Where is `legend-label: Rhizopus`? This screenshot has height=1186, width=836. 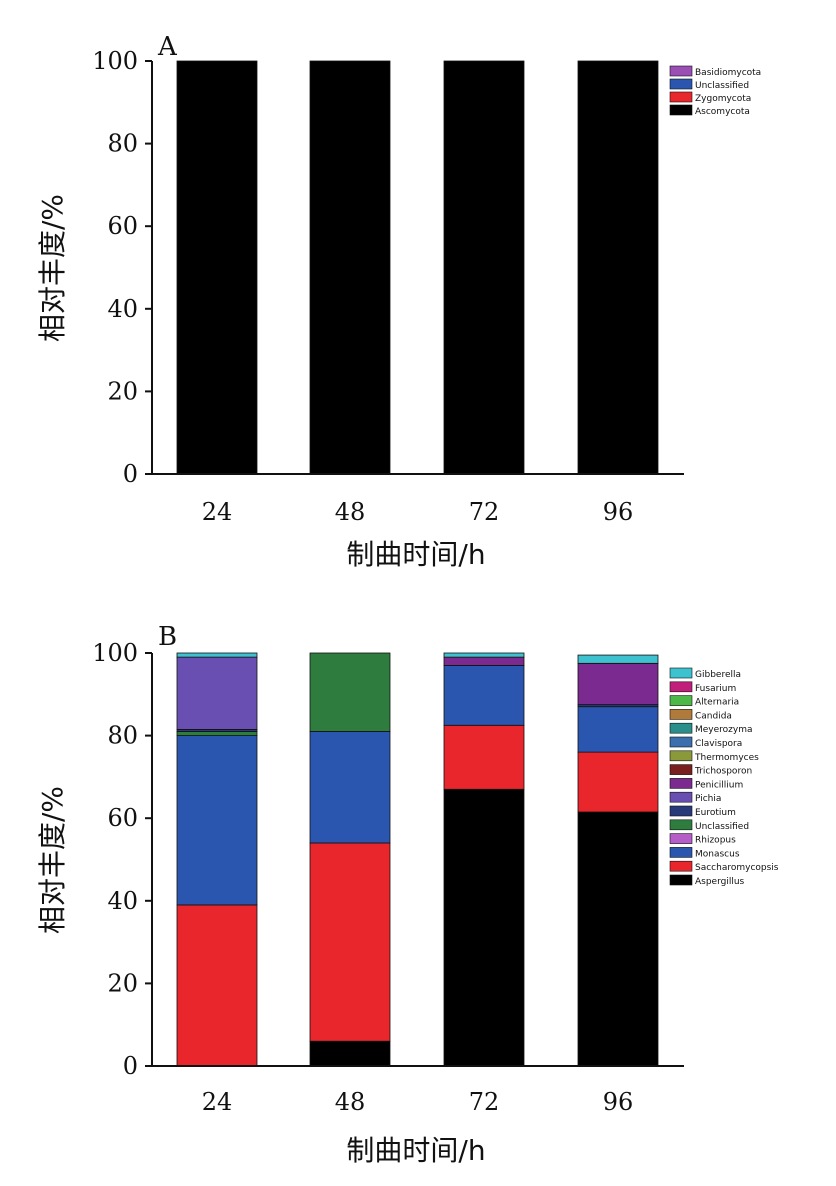
legend-label: Rhizopus is located at coordinates (715, 841).